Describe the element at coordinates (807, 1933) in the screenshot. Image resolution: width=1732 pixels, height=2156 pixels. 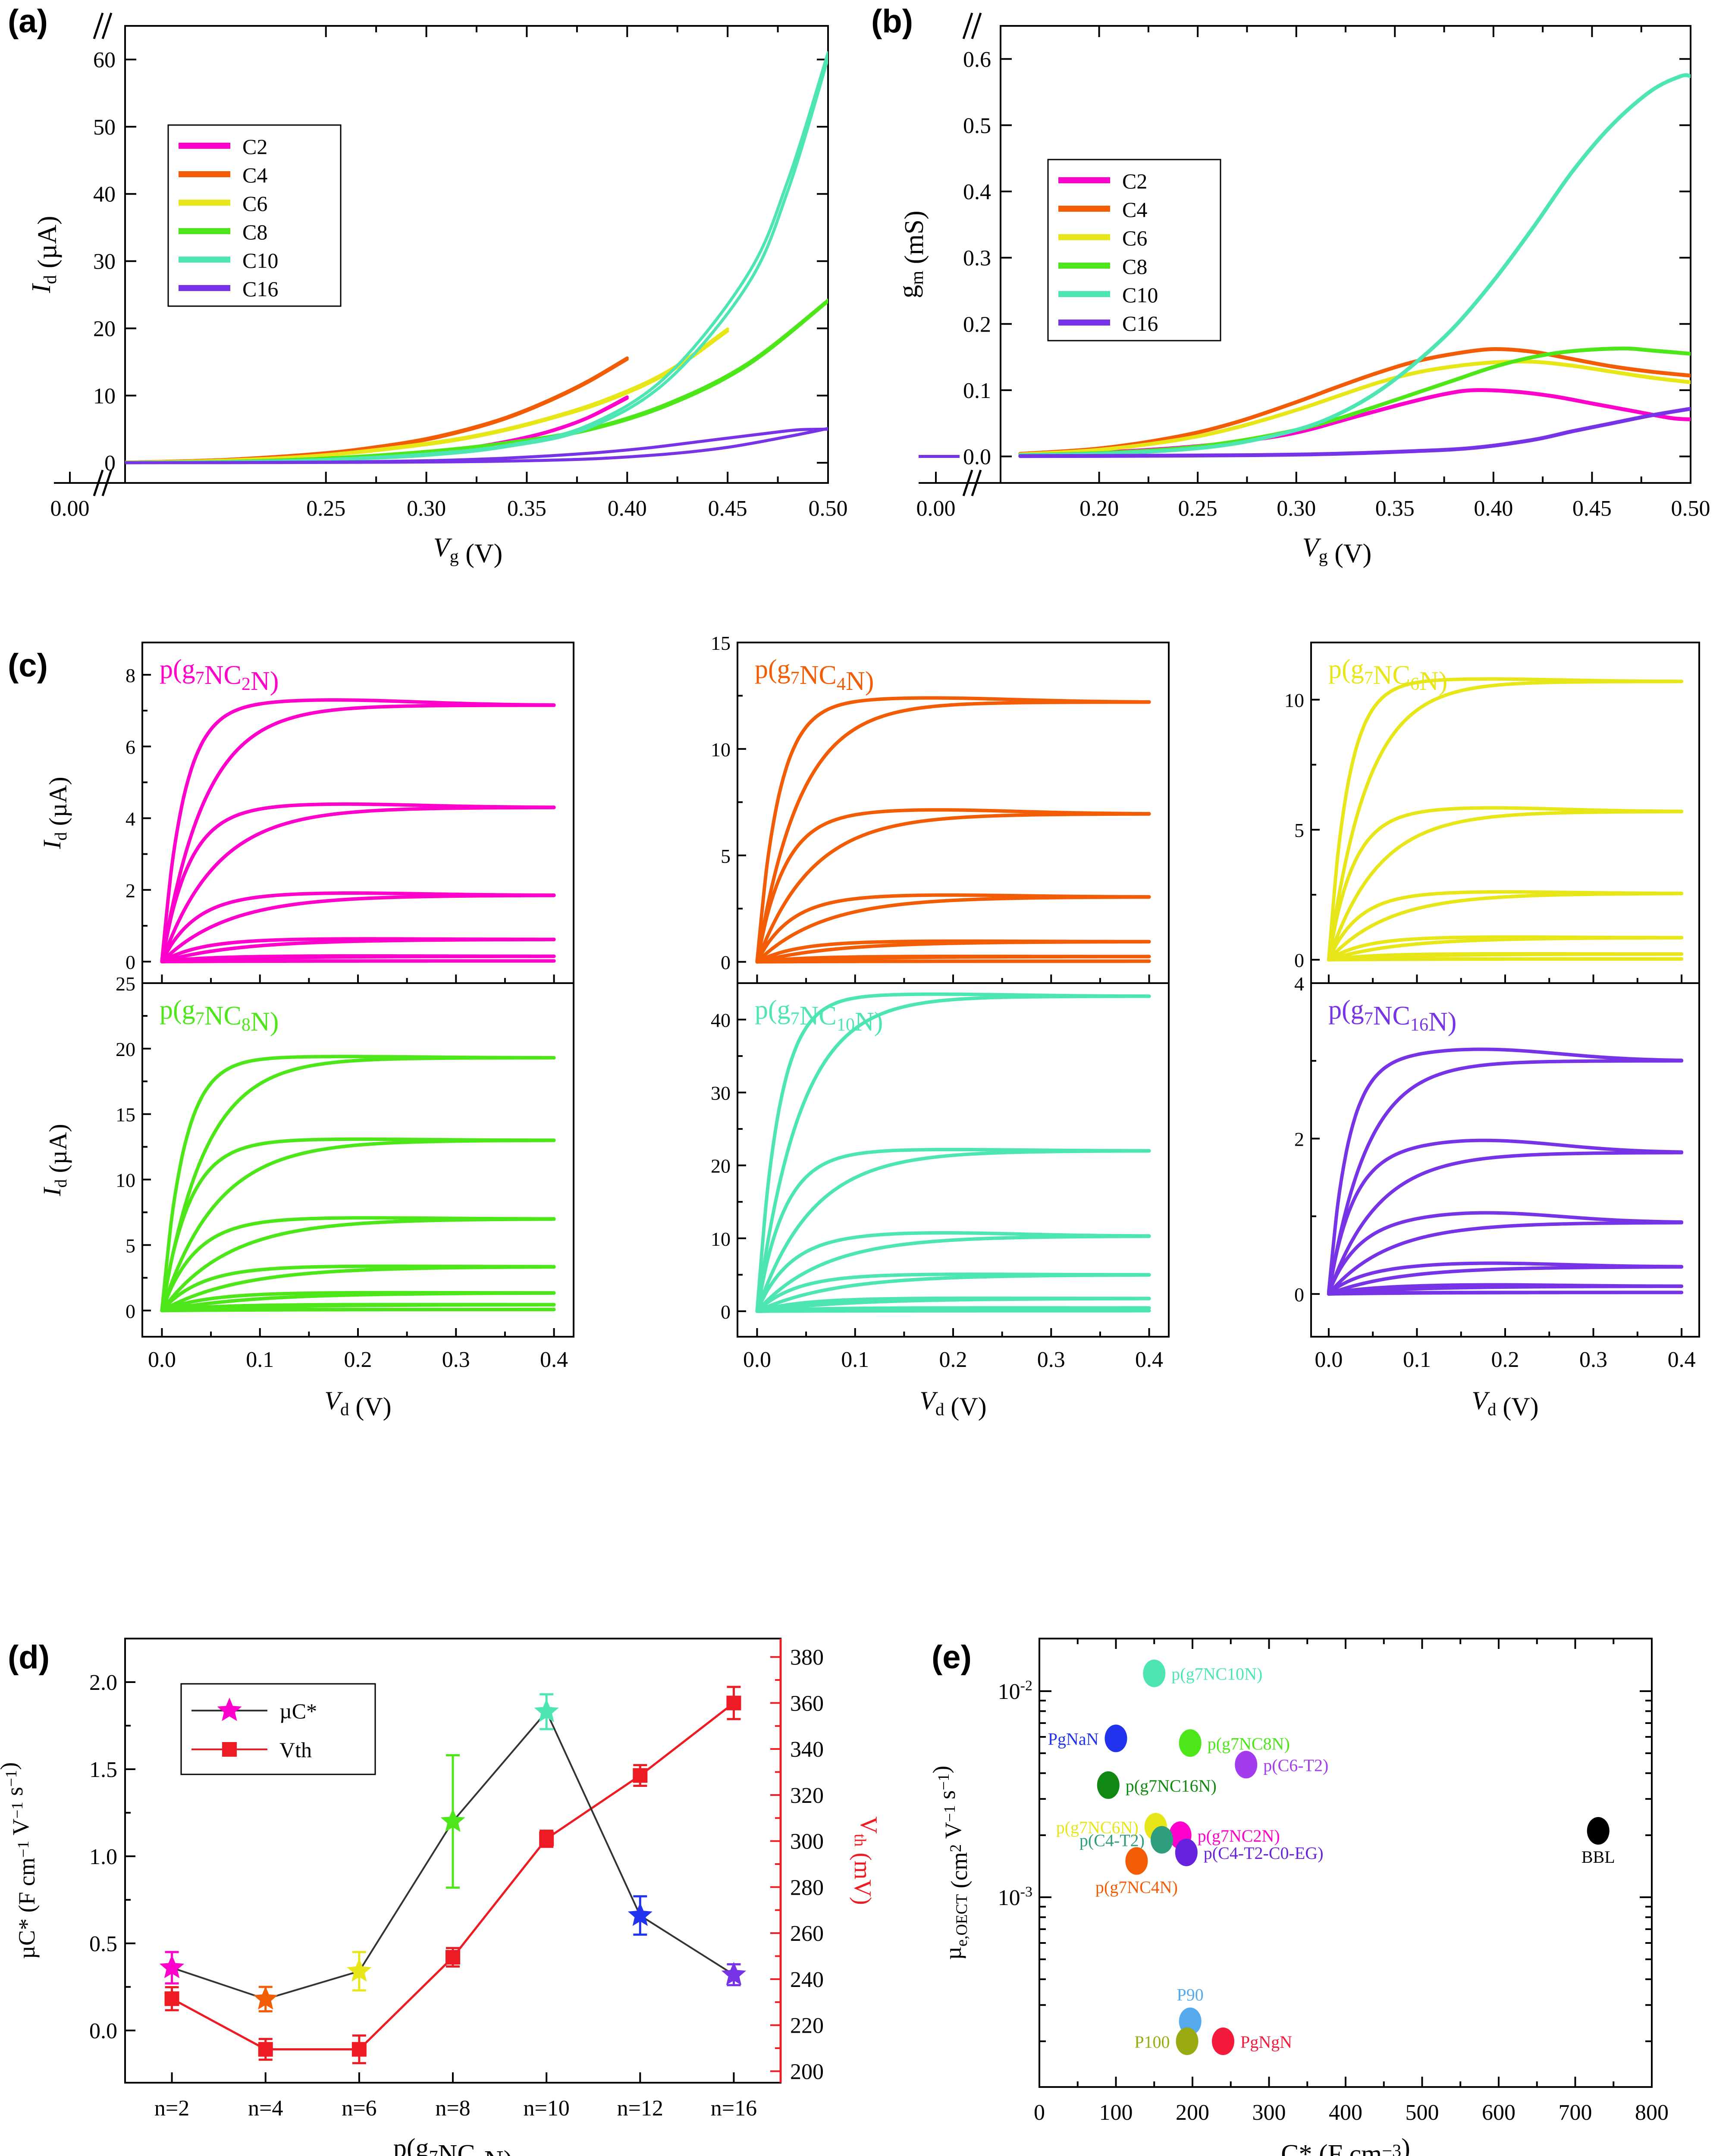
I see `svg-text: 260` at that location.